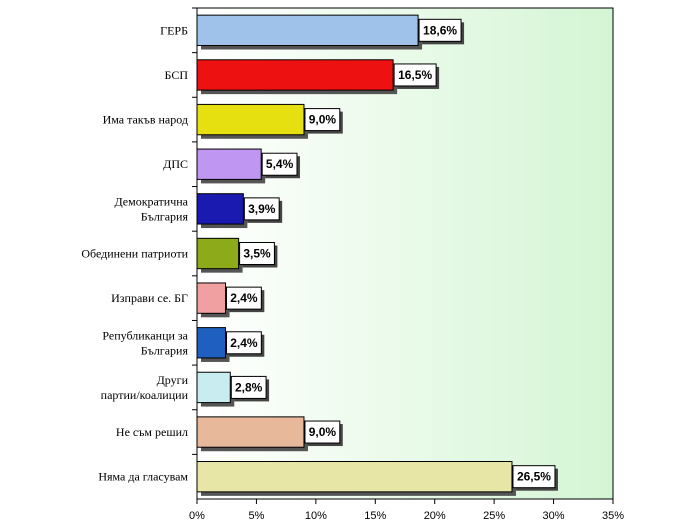 This screenshot has width=690, height=529. What do you see at coordinates (375, 516) in the screenshot?
I see `x-tick-label: 15%` at bounding box center [375, 516].